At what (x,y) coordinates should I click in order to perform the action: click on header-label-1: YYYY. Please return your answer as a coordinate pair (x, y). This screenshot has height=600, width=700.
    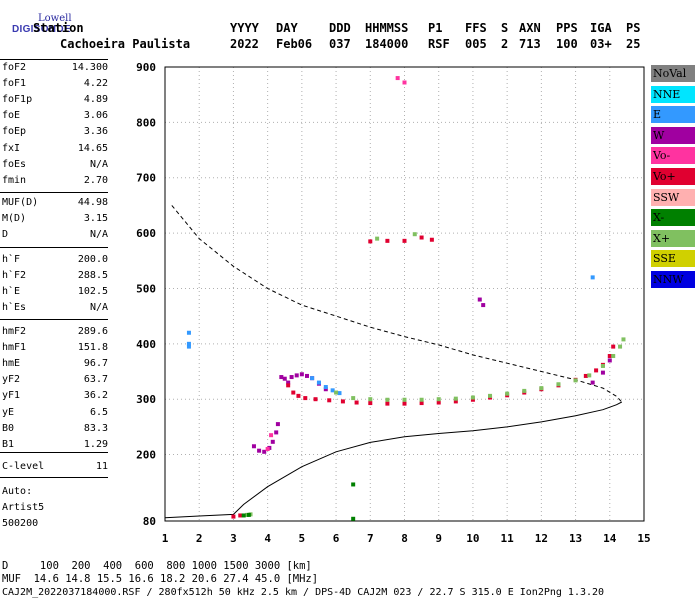
    Looking at the image, I should click on (244, 28).